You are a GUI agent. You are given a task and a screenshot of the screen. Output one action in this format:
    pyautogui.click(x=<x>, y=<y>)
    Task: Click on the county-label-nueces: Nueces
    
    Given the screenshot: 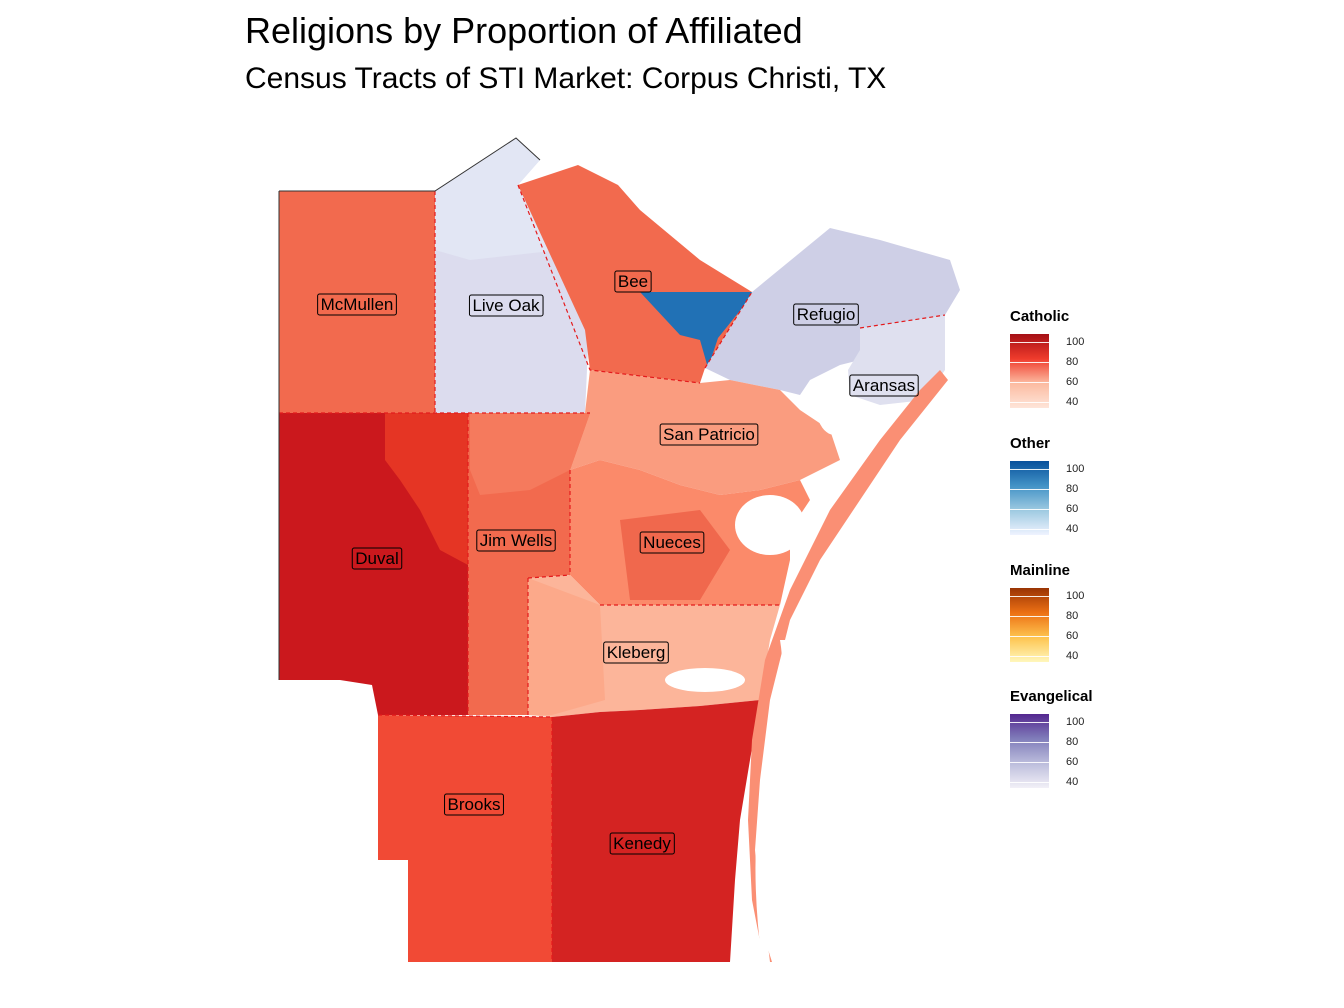 What is the action you would take?
    pyautogui.click(x=672, y=542)
    